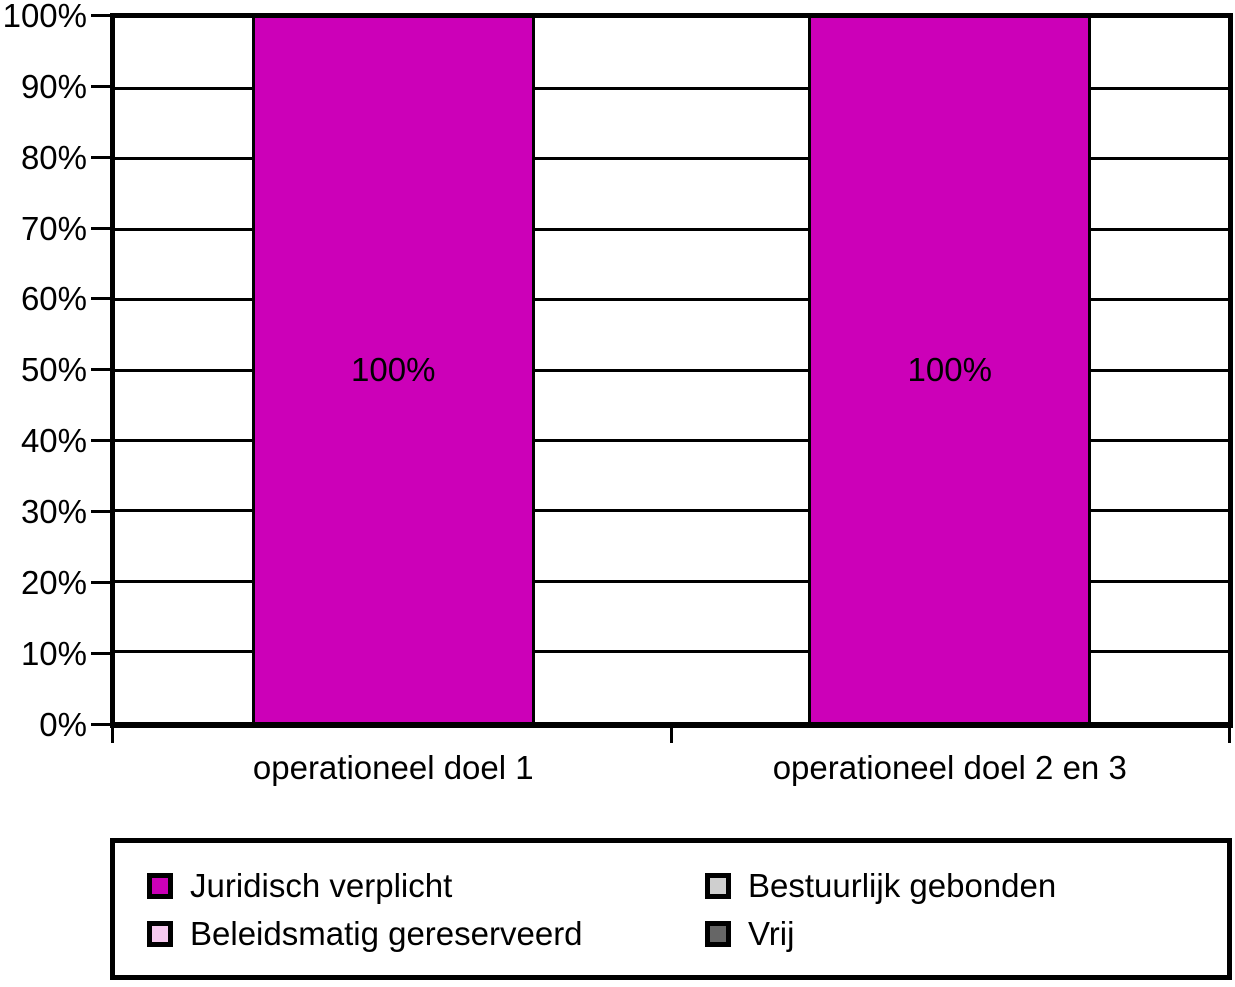 The width and height of the screenshot is (1235, 987). Describe the element at coordinates (53, 582) in the screenshot. I see `y-axis-tick-label: 20%` at that location.